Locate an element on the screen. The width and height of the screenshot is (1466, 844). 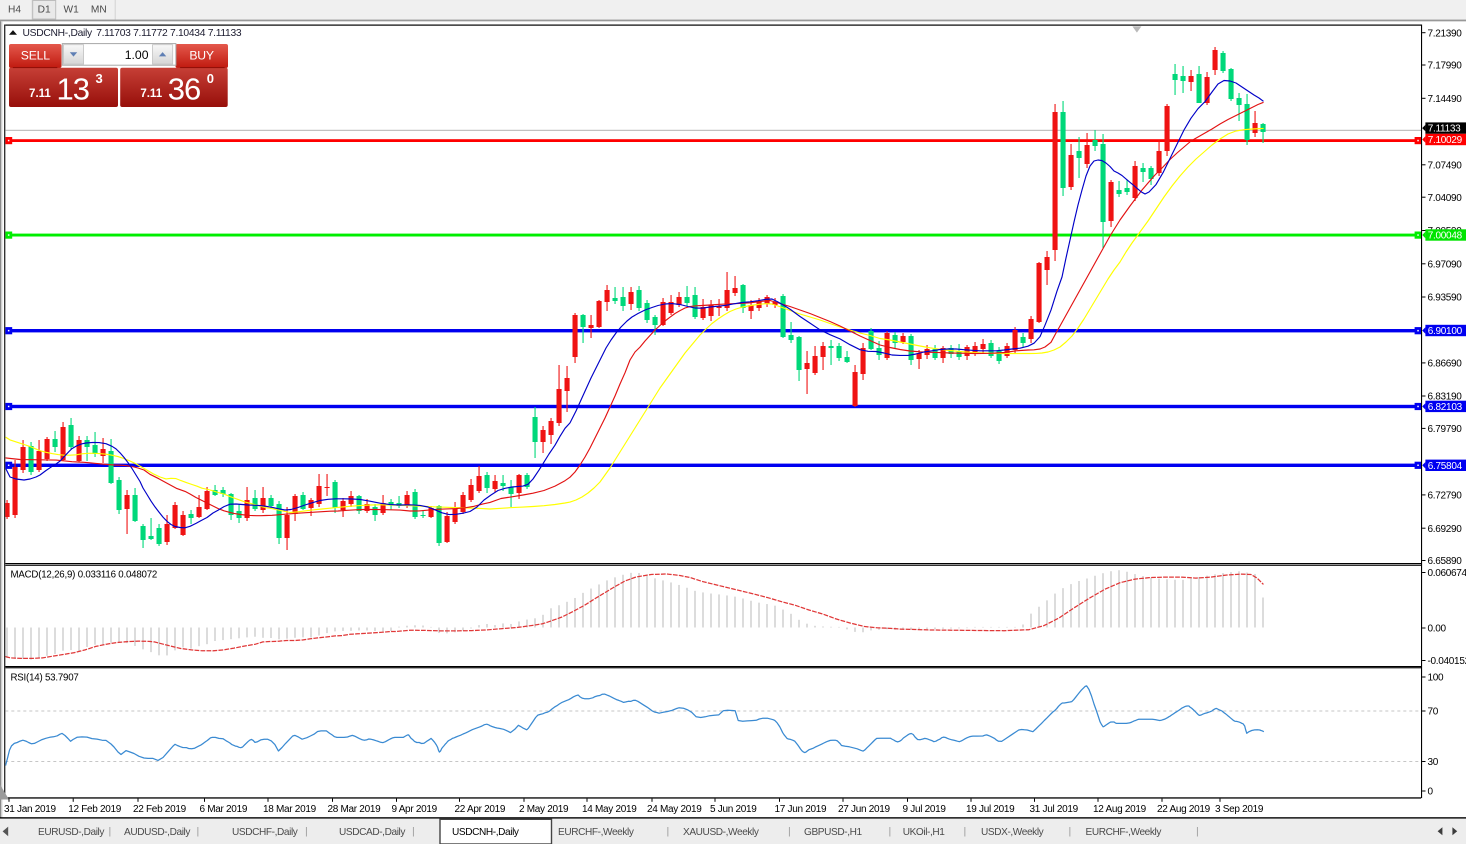
svg-text: USDX-,Weekly is located at coordinates (1013, 832).